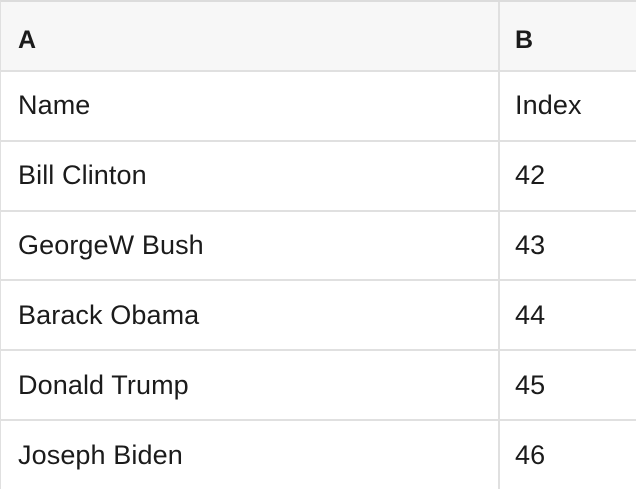  What do you see at coordinates (250, 36) in the screenshot?
I see `column-header-A: A` at bounding box center [250, 36].